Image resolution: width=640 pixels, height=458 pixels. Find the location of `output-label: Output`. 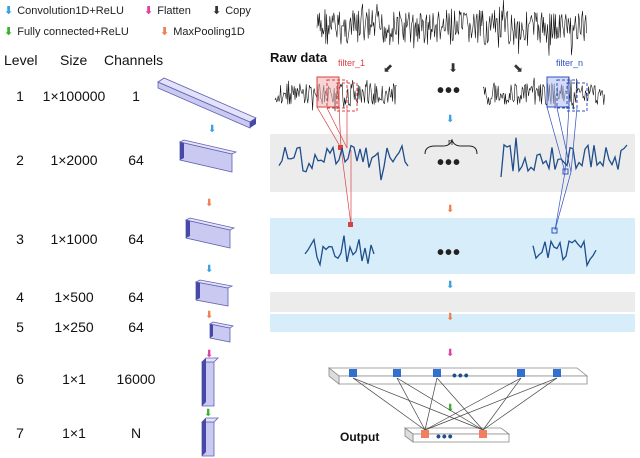

output-label: Output is located at coordinates (360, 437).